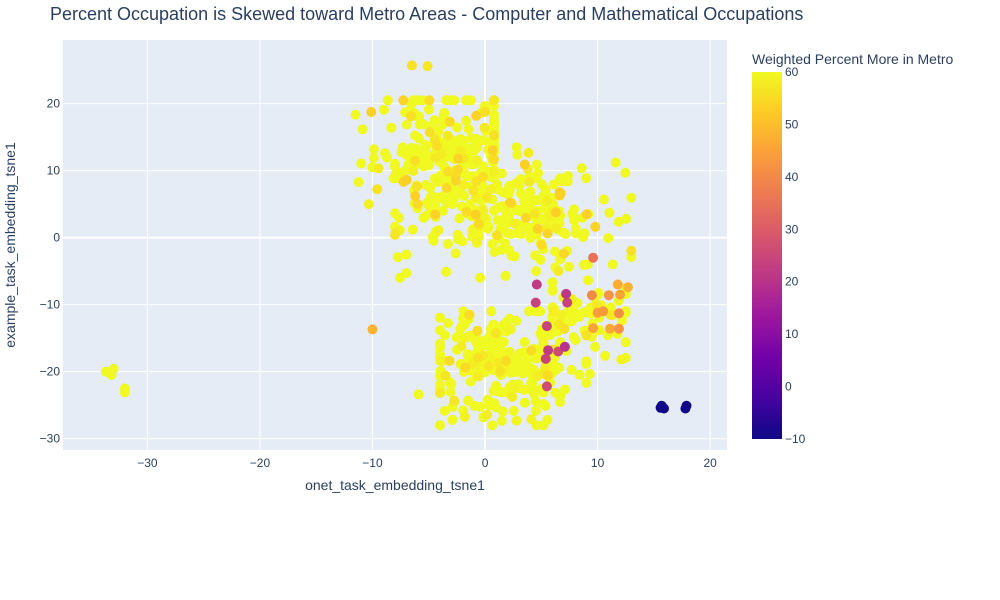 The image size is (1000, 600). I want to click on x-tick-label: −10, so click(372, 463).